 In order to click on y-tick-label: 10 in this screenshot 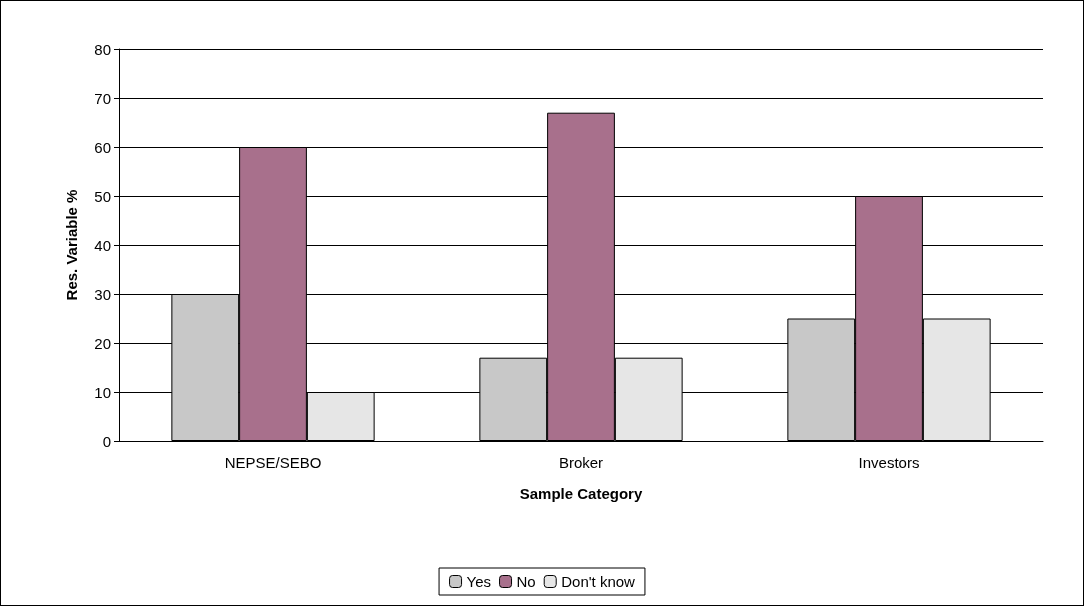, I will do `click(102, 392)`.